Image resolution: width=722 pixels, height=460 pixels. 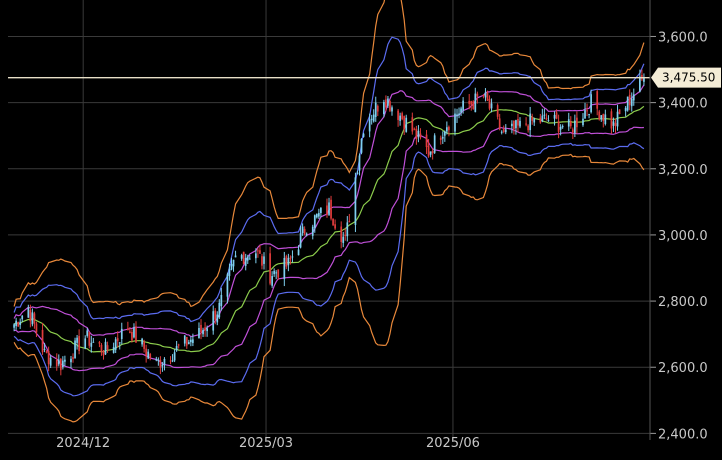 I want to click on x-tick-label: 2025/06, so click(x=453, y=443).